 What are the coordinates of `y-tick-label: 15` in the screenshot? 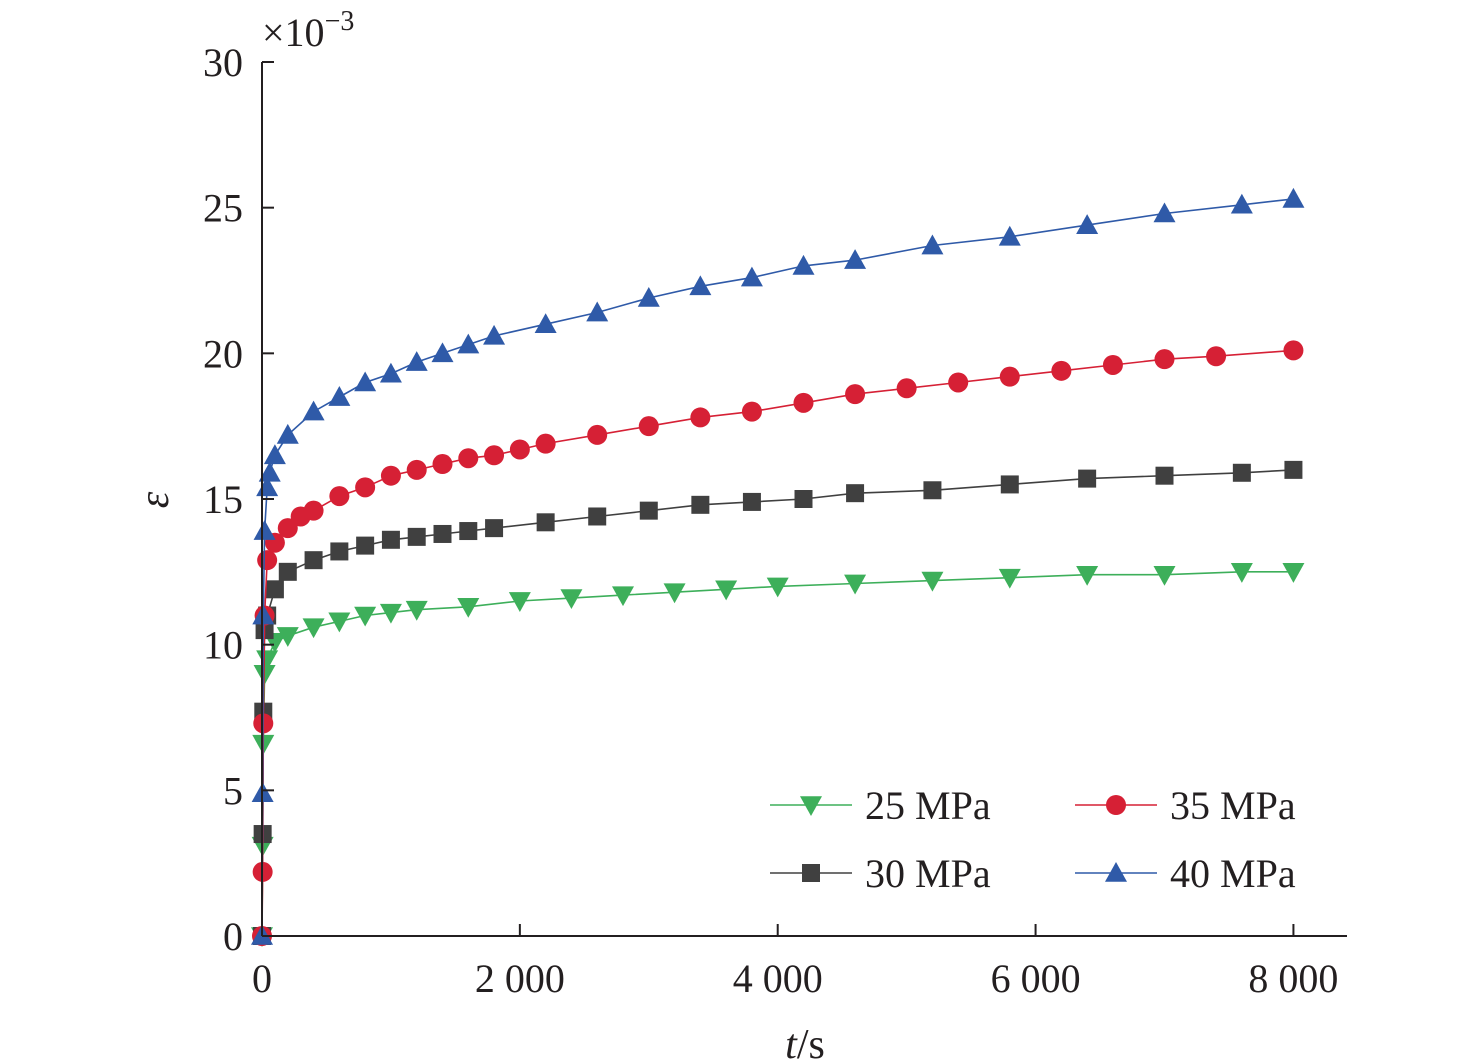 It's located at (223, 499).